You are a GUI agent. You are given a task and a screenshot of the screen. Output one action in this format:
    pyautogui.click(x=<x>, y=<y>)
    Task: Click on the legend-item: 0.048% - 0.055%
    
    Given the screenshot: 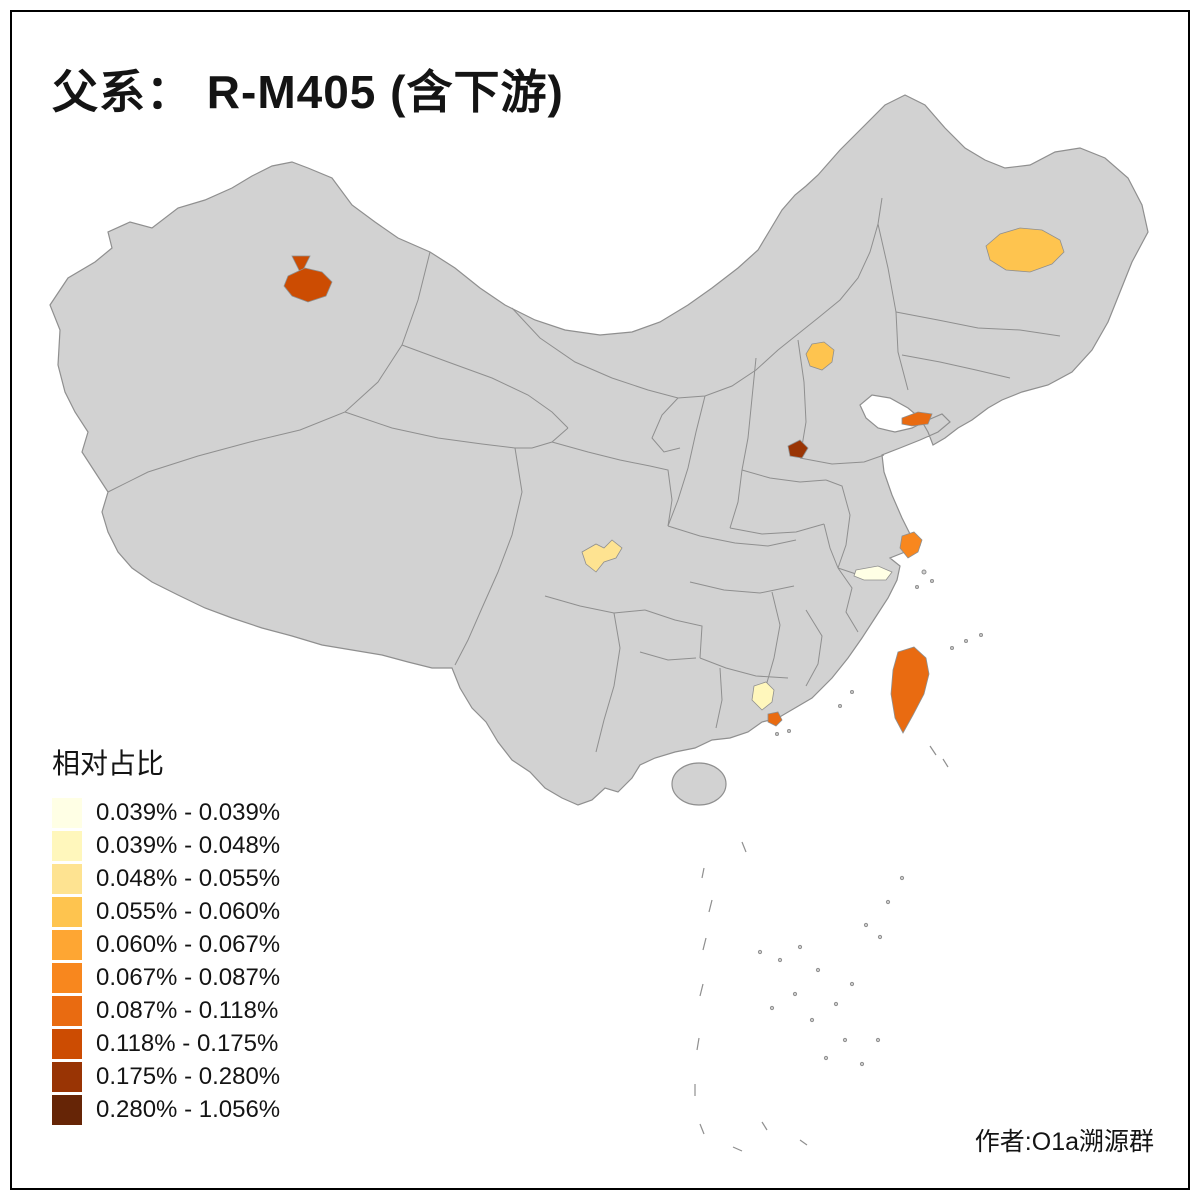 What is the action you would take?
    pyautogui.click(x=166, y=879)
    